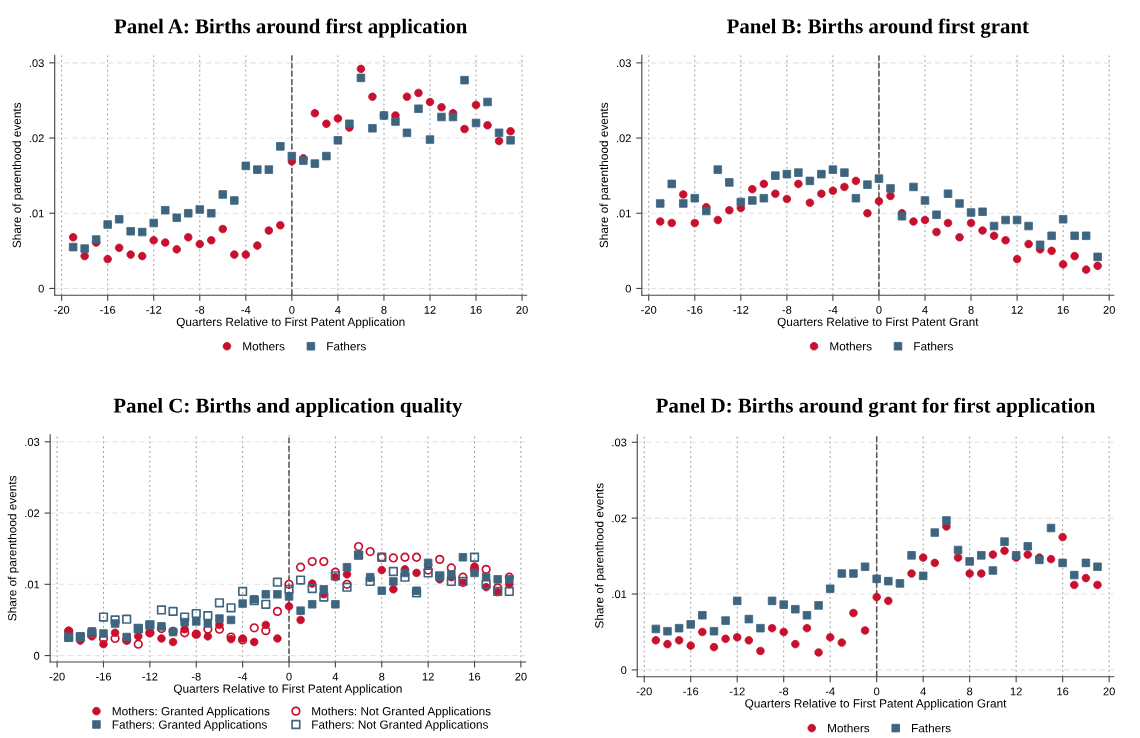  Describe the element at coordinates (876, 704) in the screenshot. I see `x-axis-title: Quarters Relative to First Patent Application Grant` at that location.